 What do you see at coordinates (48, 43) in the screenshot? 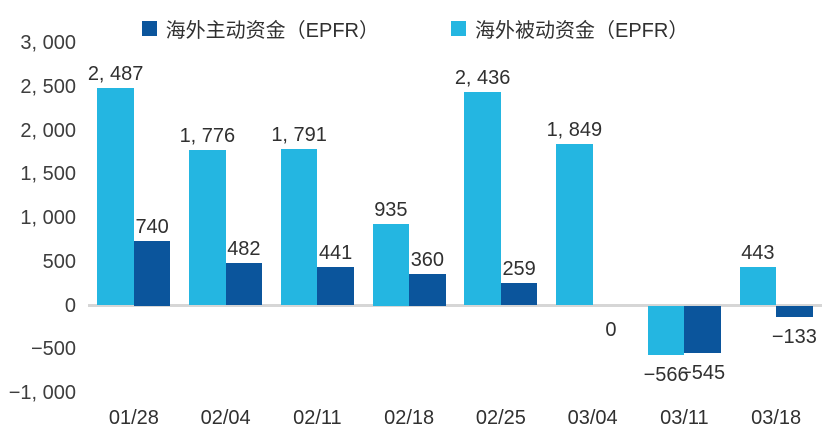
I see `y-tick-label: 3, 000` at bounding box center [48, 43].